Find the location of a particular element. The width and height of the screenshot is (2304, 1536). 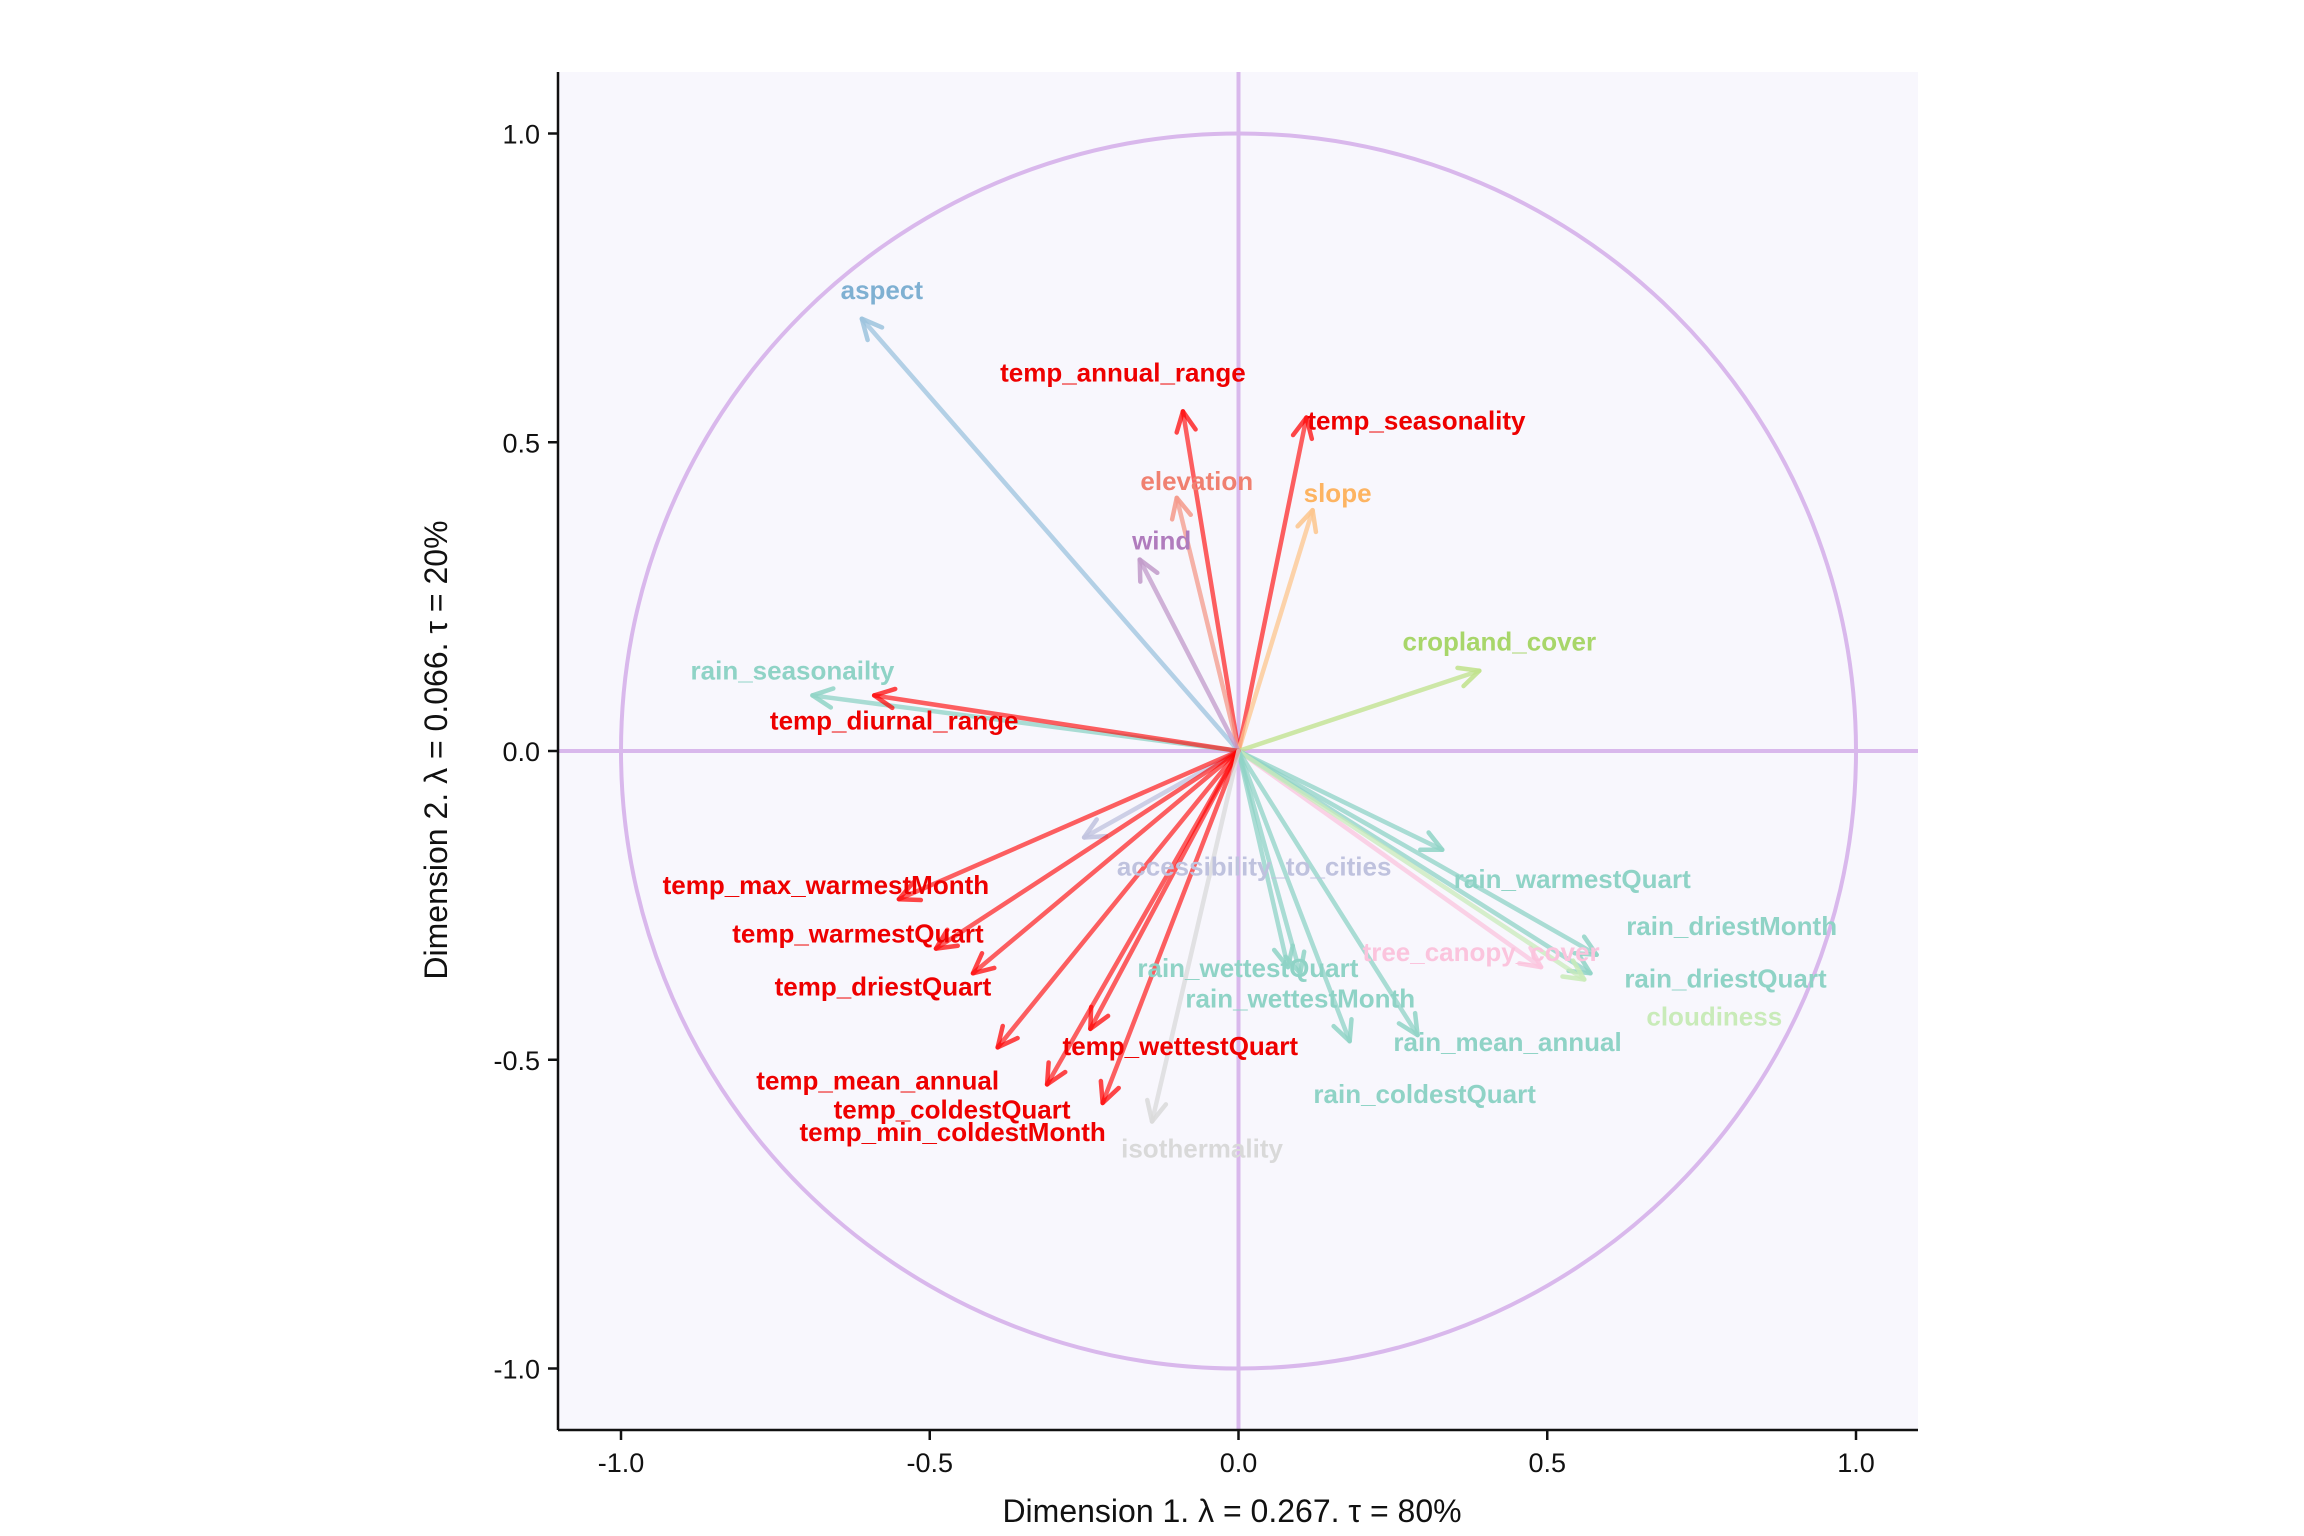

x-tick-label: 1.0 is located at coordinates (1856, 1463).